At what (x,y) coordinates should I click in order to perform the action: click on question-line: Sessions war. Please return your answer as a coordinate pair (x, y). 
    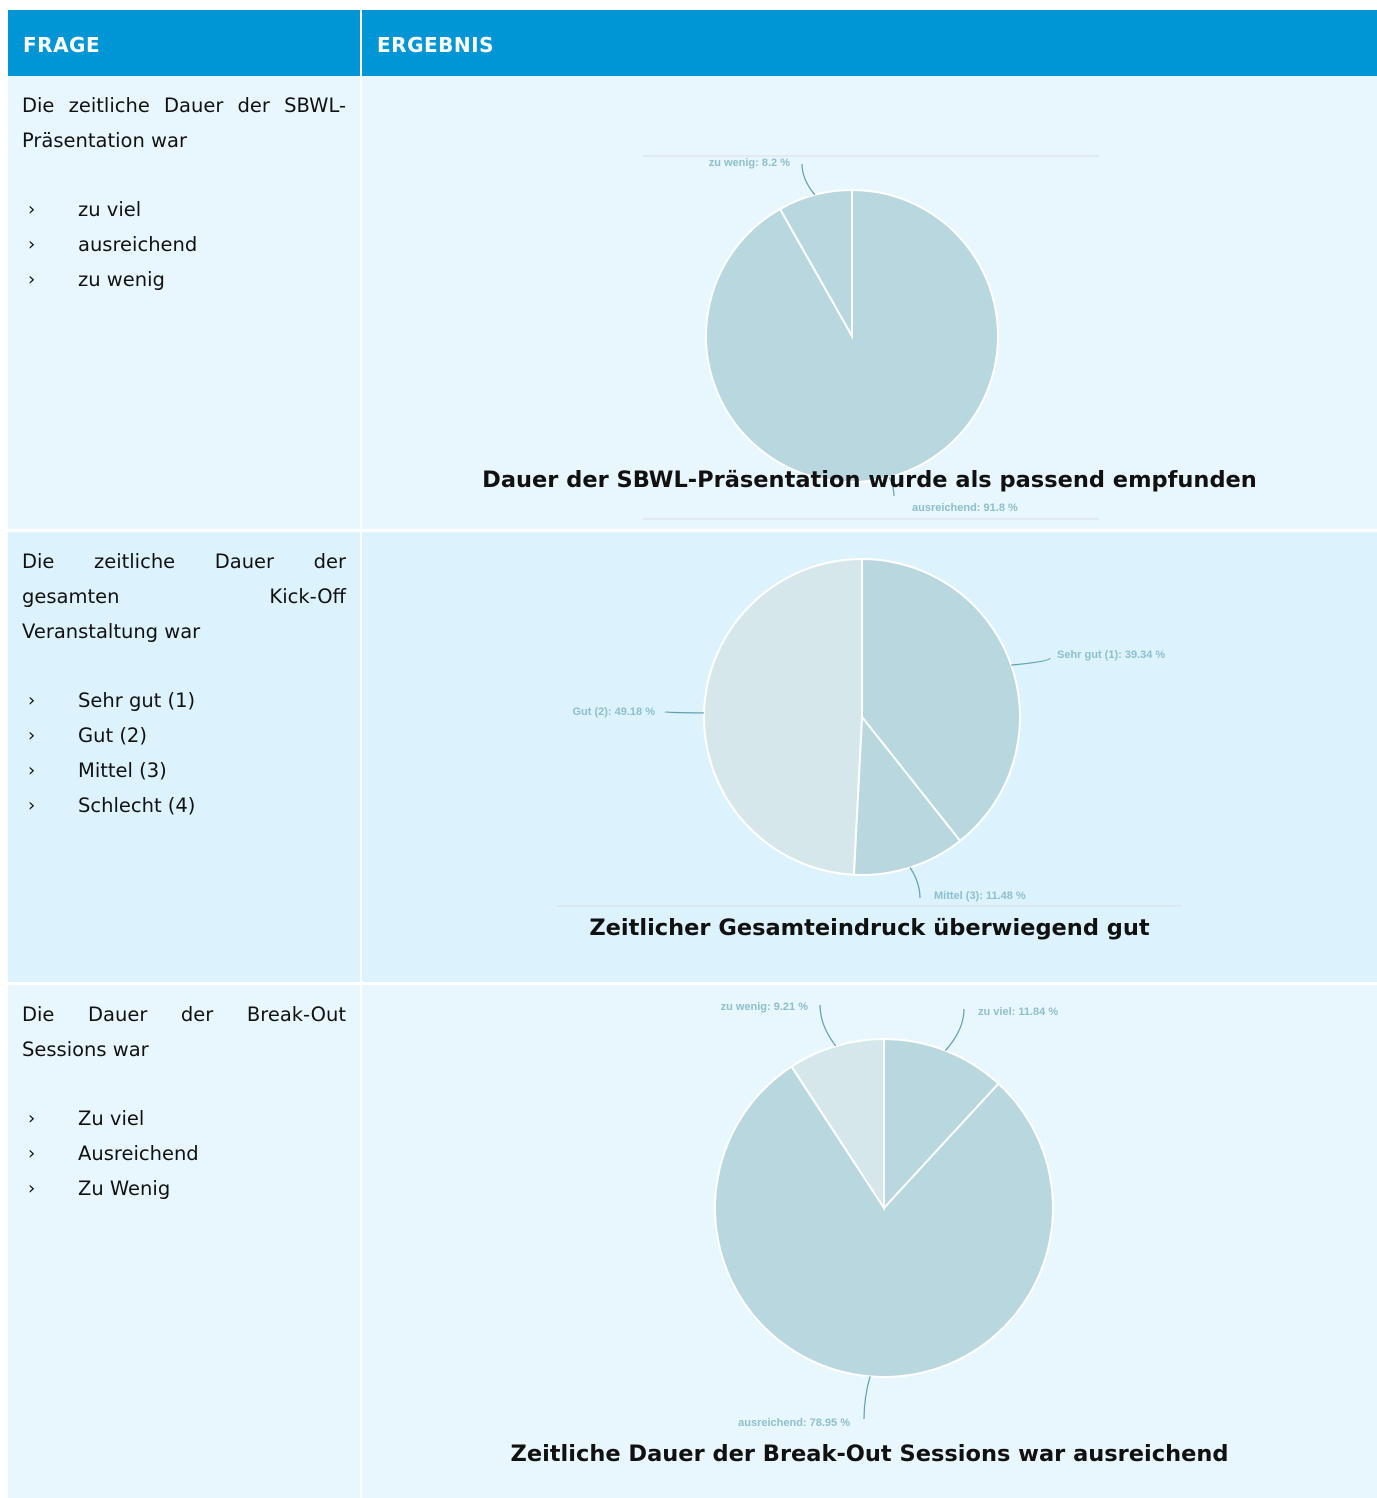
    Looking at the image, I should click on (85, 1049).